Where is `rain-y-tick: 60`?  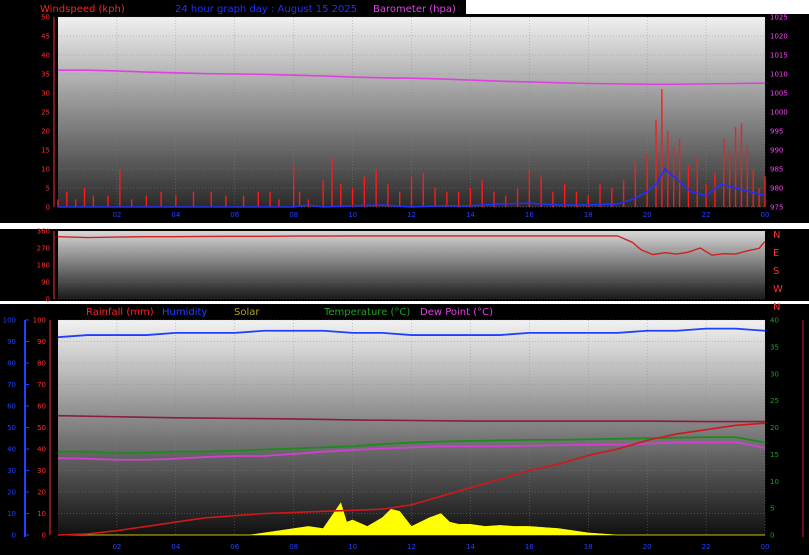 rain-y-tick: 60 is located at coordinates (41, 407).